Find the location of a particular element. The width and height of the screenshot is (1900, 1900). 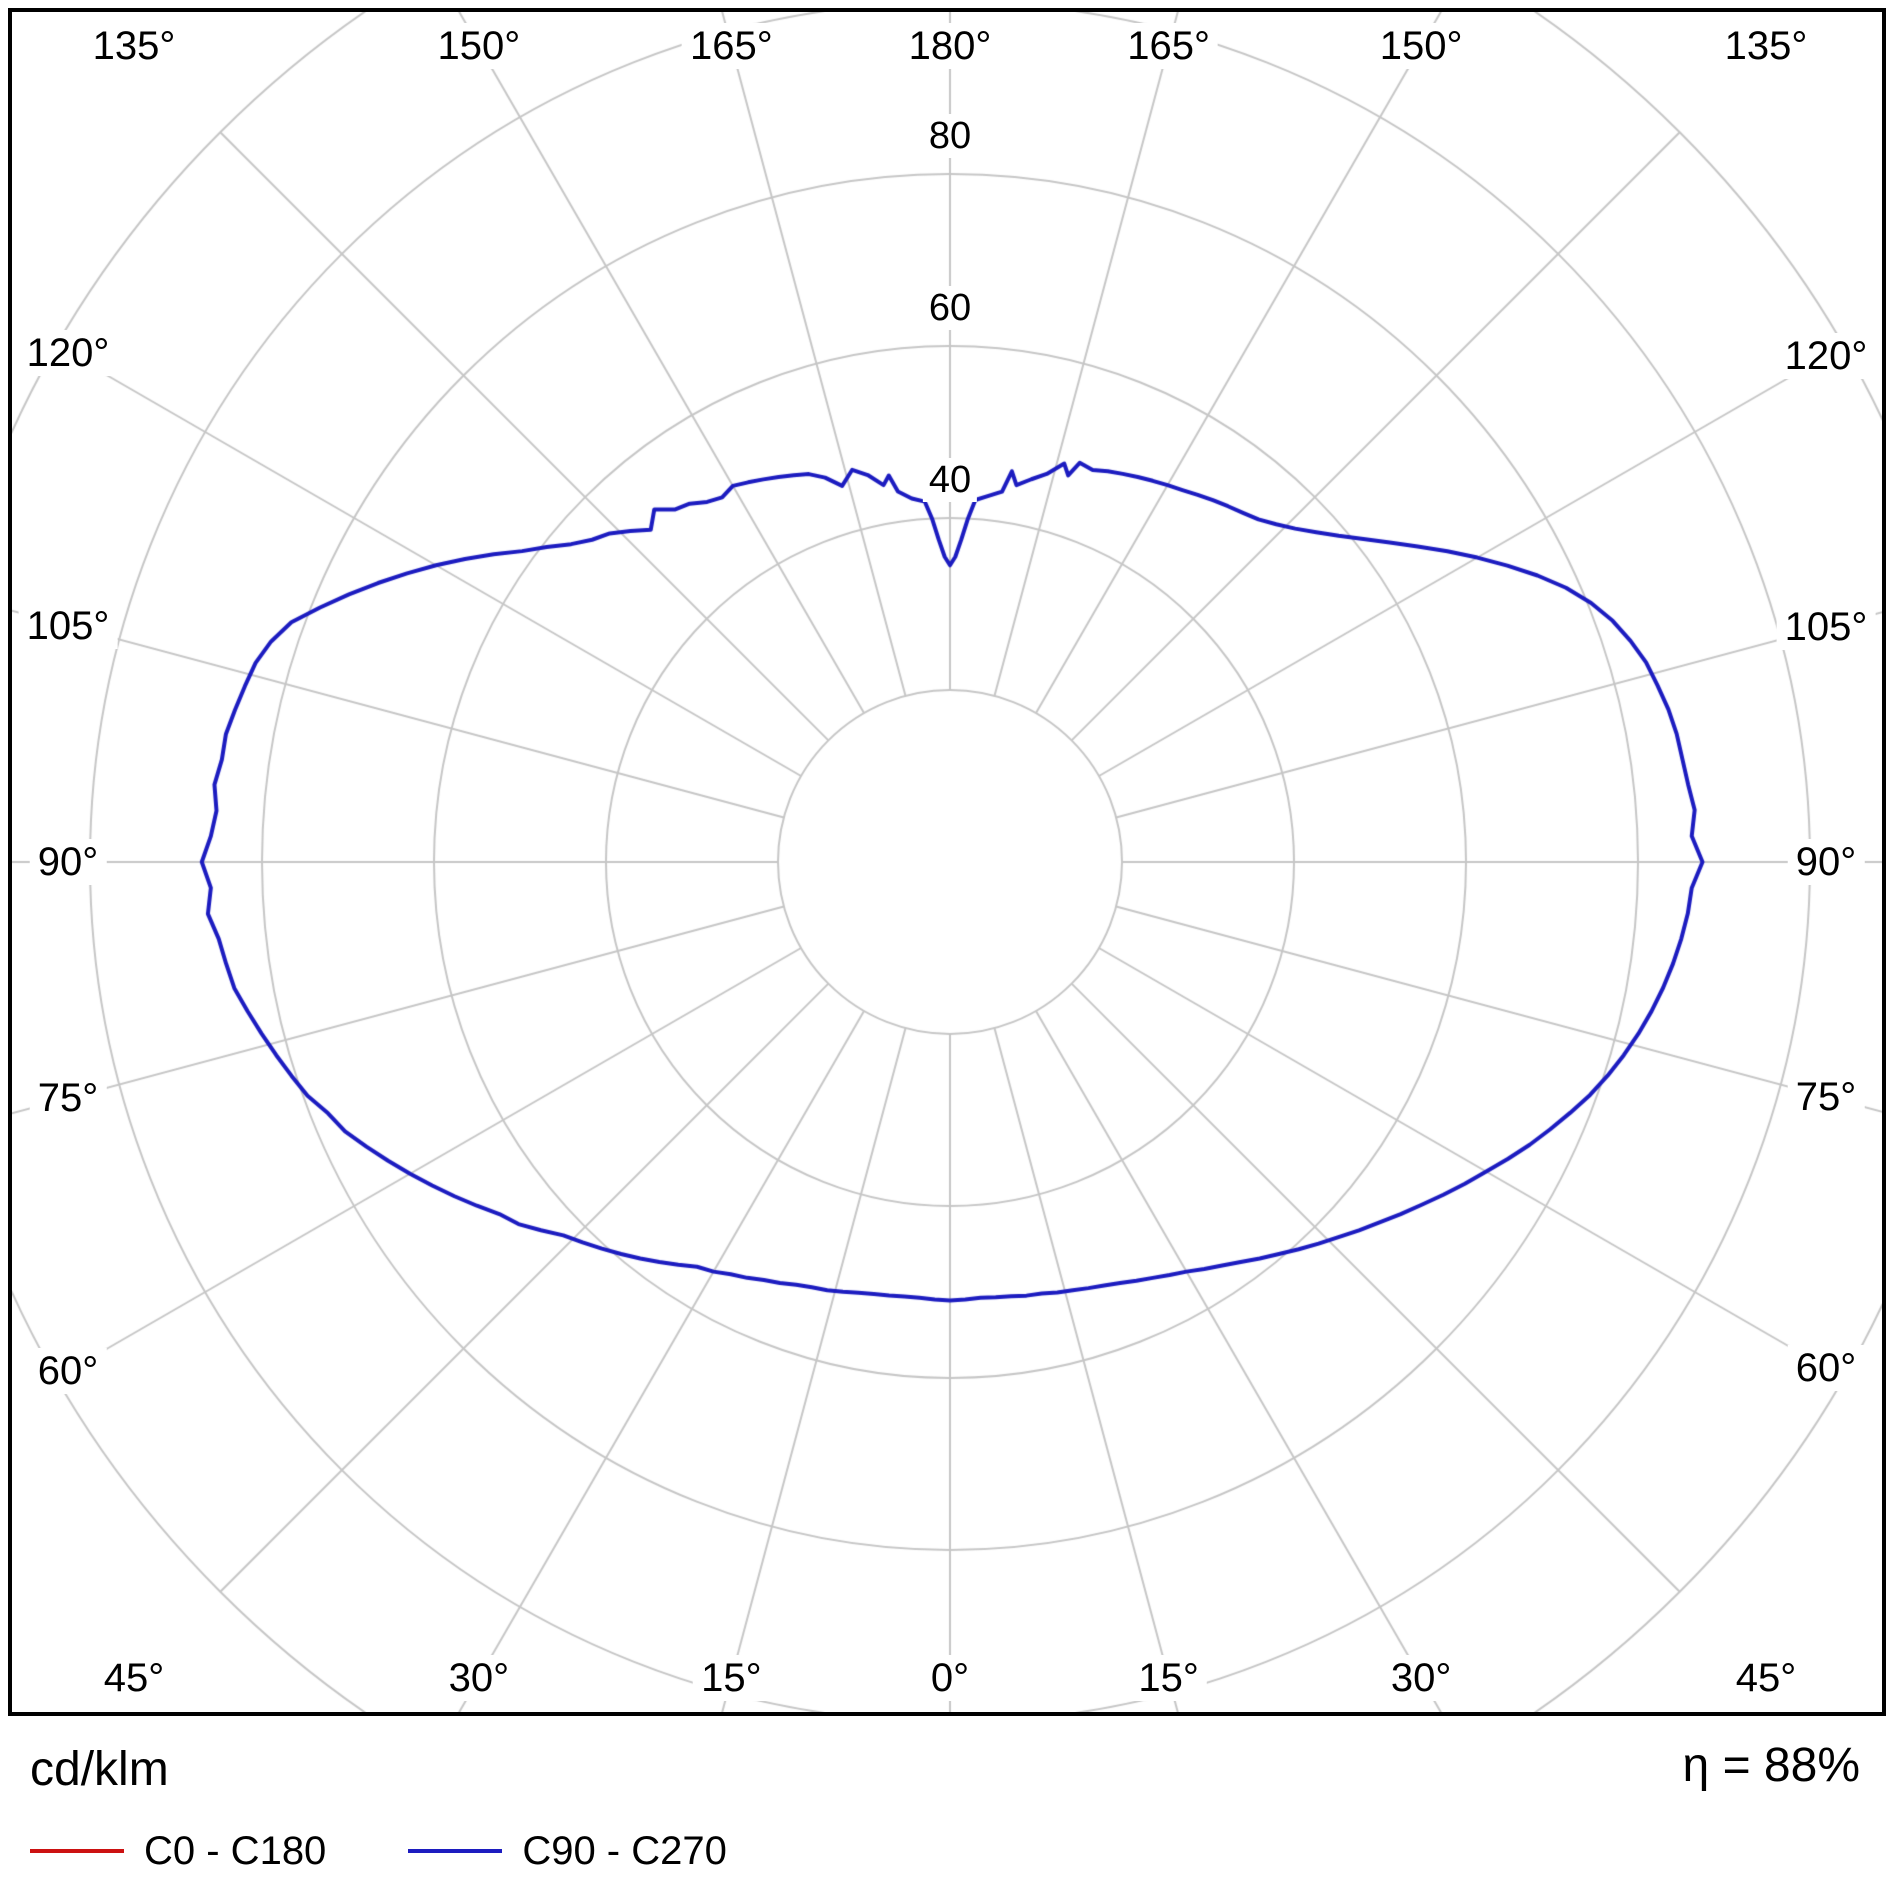

efficiency-label: η = 88% is located at coordinates (1771, 1765).